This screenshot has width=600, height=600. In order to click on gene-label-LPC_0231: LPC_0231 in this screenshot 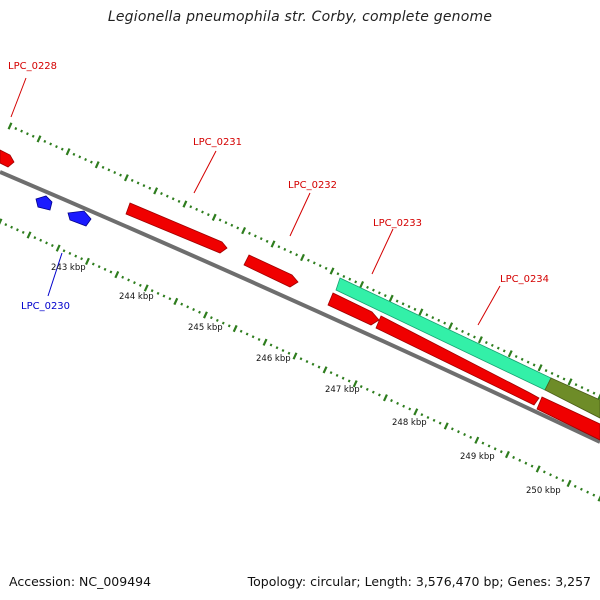, I will do `click(217, 142)`.